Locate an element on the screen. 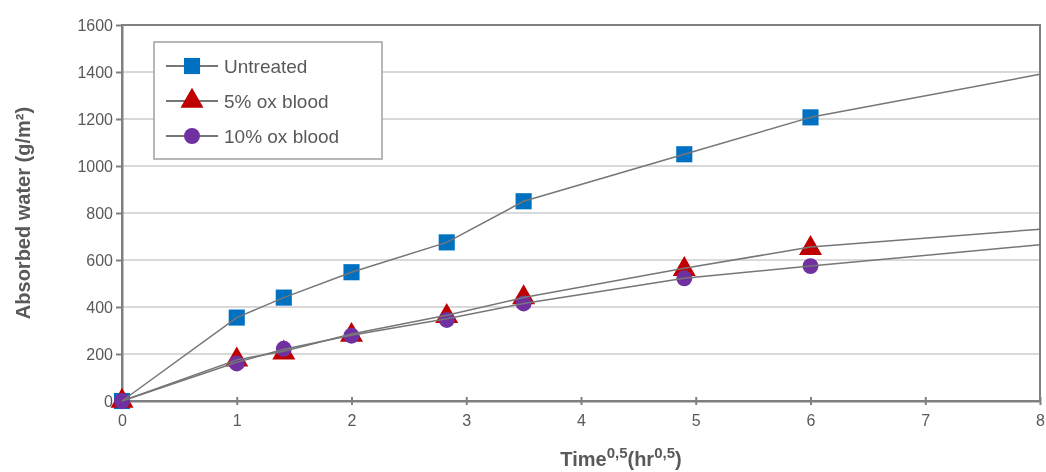 This screenshot has height=472, width=1046. y-tick-label: 1000 is located at coordinates (95, 166).